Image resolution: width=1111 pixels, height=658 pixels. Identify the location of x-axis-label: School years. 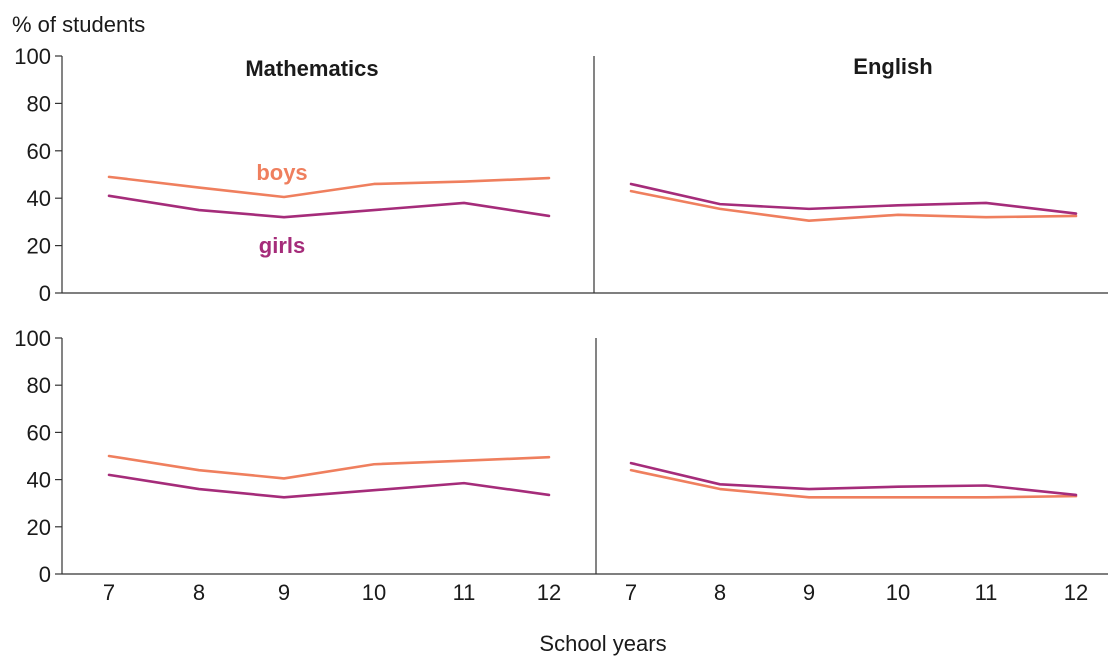
(602, 643).